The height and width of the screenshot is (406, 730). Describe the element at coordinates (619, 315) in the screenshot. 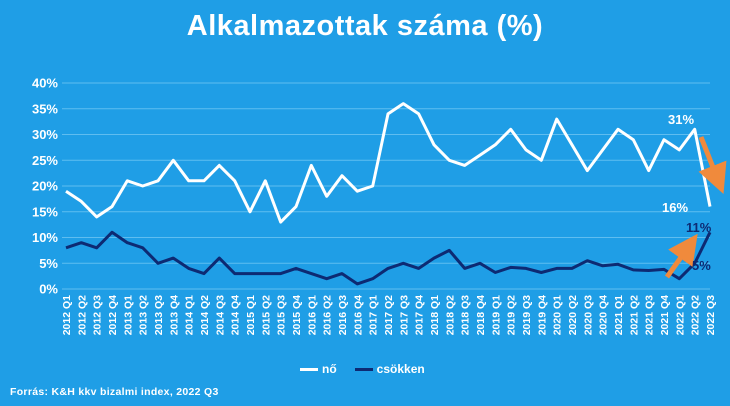

I see `x-tick-label: 2021 Q1` at that location.